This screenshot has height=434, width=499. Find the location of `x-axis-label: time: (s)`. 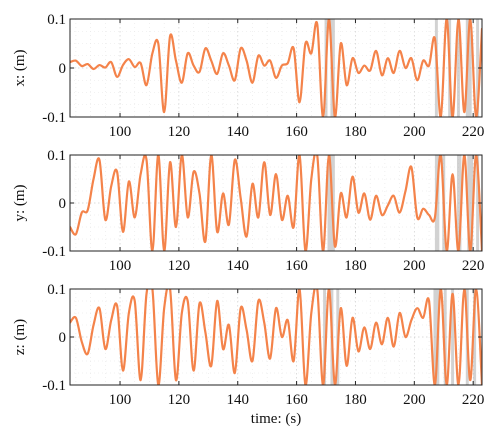

x-axis-label: time: (s) is located at coordinates (276, 419).